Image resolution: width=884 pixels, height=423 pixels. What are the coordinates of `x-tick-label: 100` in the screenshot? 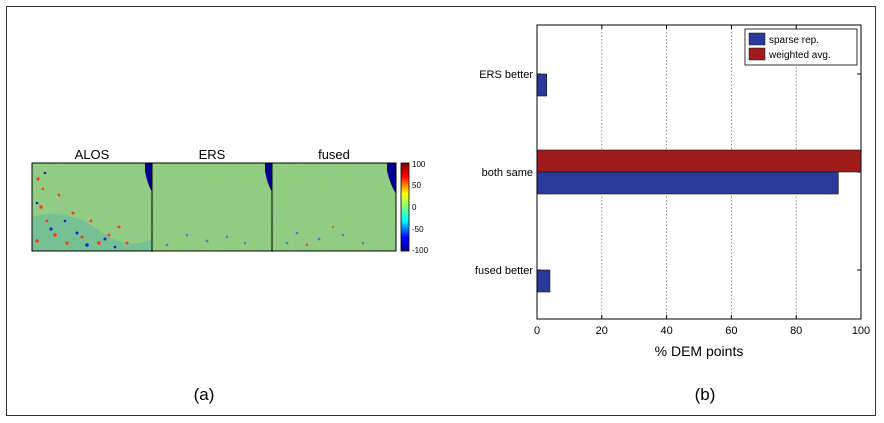 It's located at (861, 331).